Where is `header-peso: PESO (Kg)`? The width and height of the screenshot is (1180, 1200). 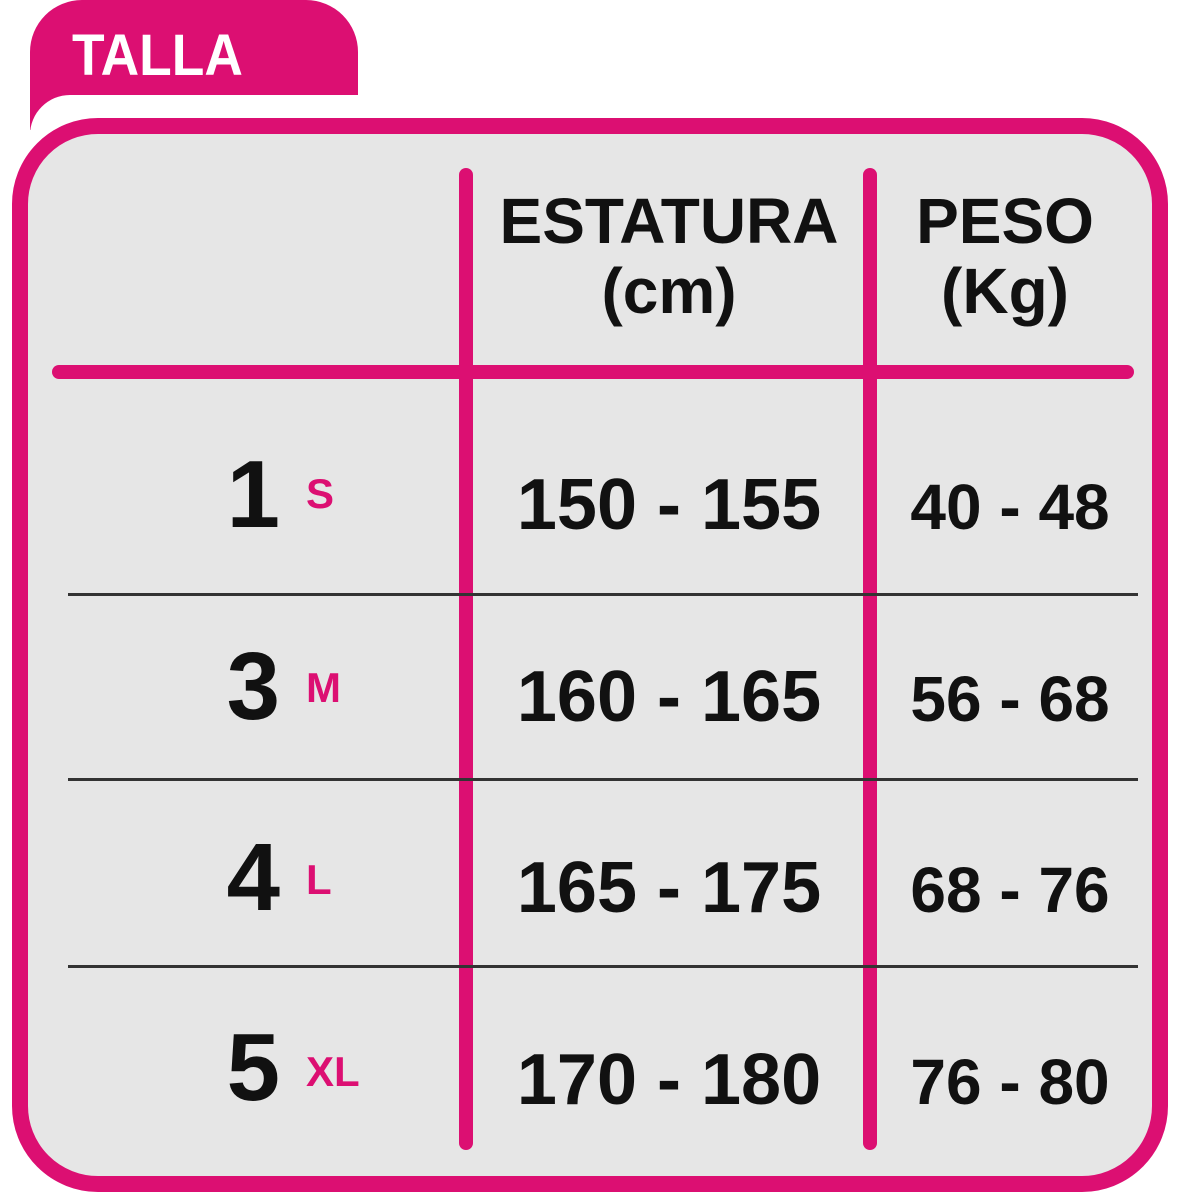
header-peso: PESO (Kg) is located at coordinates (1005, 256).